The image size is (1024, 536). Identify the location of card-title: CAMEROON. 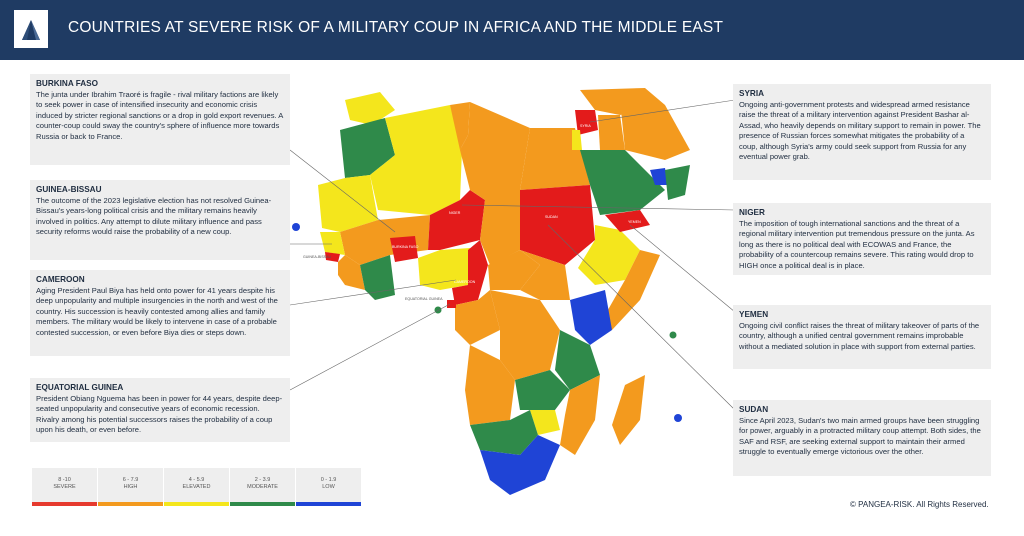
(60, 279).